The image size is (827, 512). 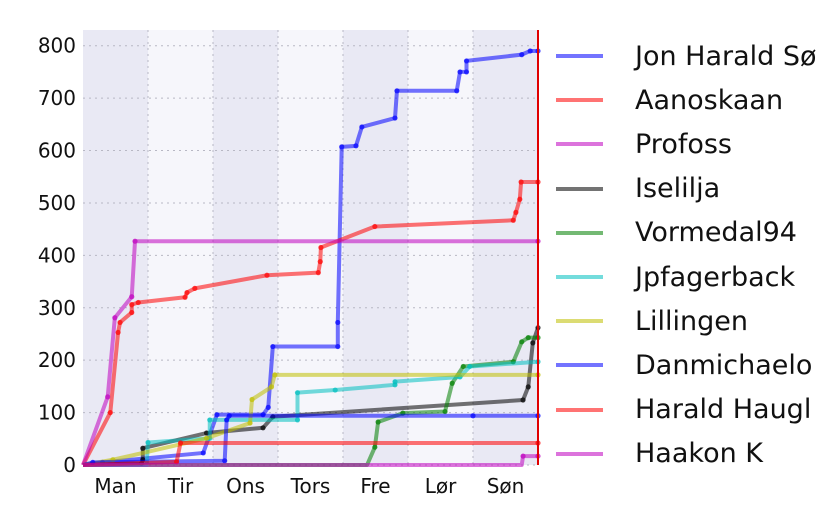 I want to click on x-tick-label: Tors, so click(x=310, y=486).